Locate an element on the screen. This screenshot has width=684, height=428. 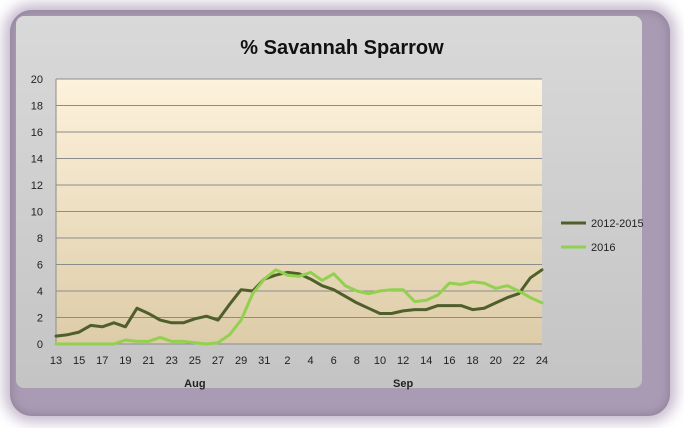
x-tick-label: 27 is located at coordinates (218, 361).